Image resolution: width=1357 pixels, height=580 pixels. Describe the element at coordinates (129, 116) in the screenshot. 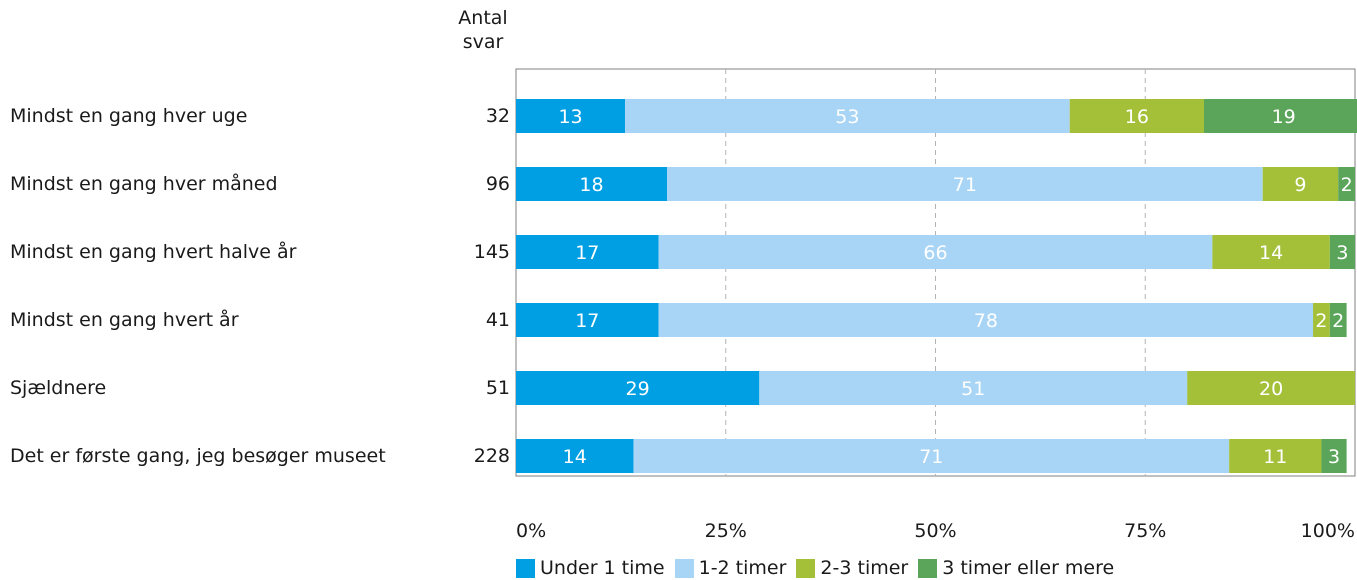

I see `category-label: Mindst en gang hver uge` at that location.